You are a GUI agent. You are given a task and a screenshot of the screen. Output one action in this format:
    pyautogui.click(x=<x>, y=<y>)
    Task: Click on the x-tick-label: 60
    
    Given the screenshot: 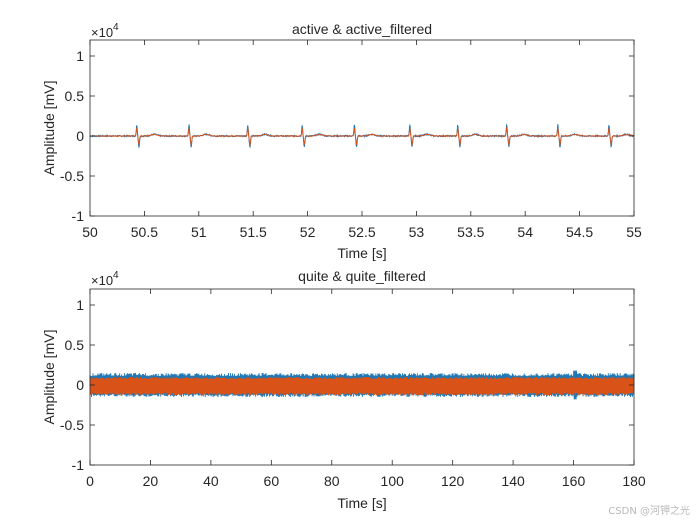 What is the action you would take?
    pyautogui.click(x=272, y=481)
    